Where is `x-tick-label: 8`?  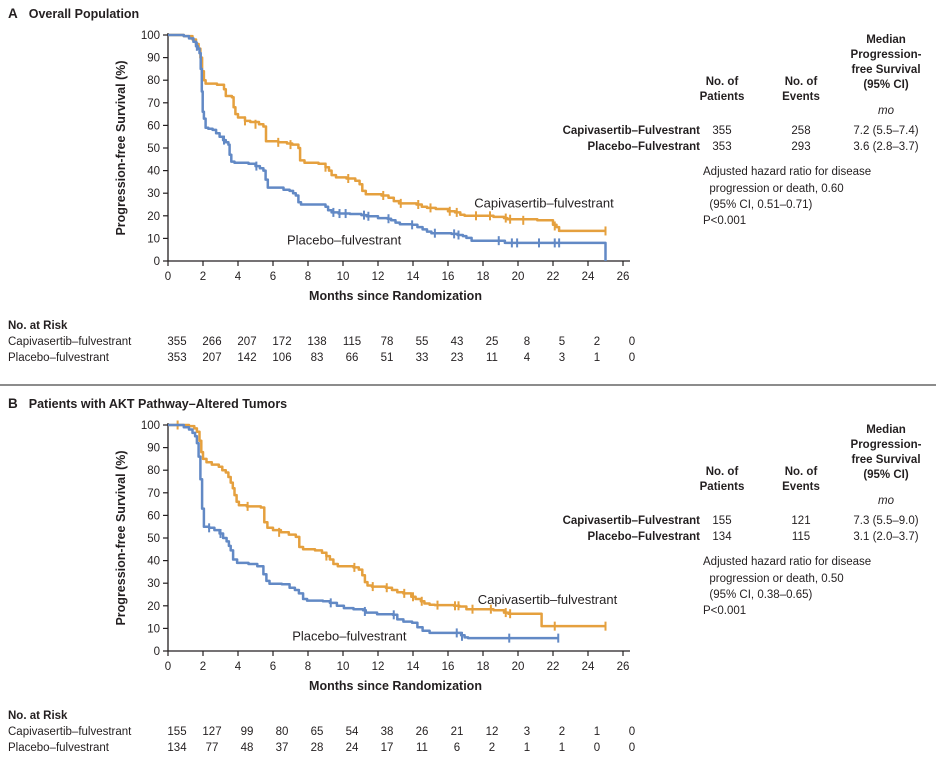 x-tick-label: 8 is located at coordinates (308, 277).